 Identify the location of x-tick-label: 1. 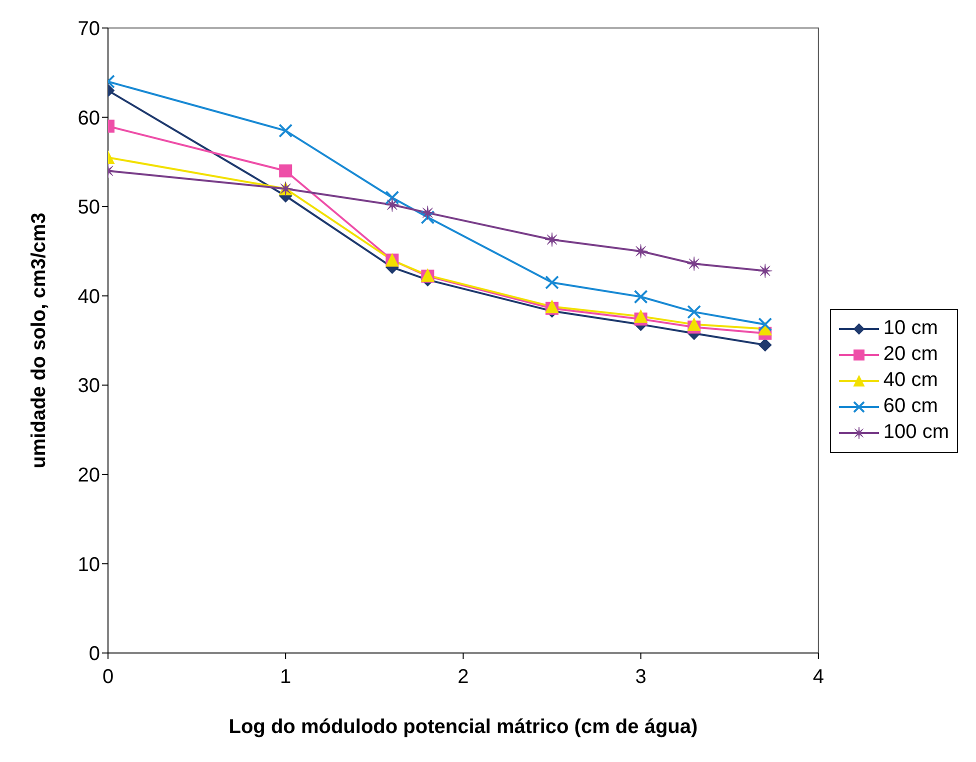
(286, 677).